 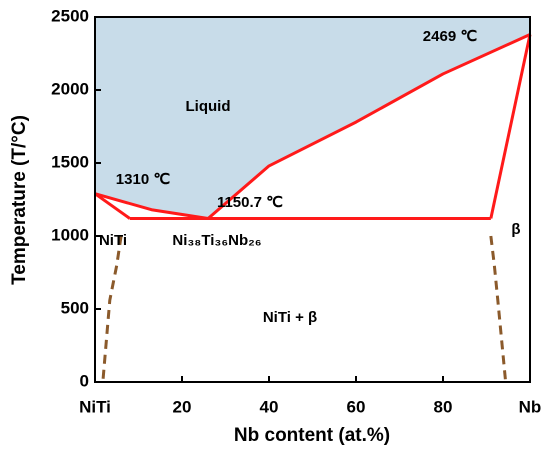 I want to click on annotation: 1310 ℃, so click(x=143, y=179).